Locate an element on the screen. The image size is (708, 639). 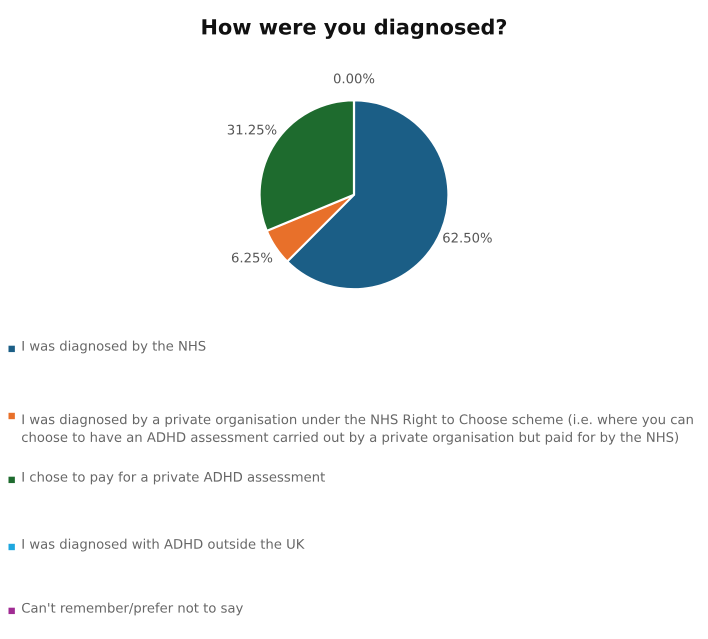
legend-label: Can't remember/prefer not to say is located at coordinates (132, 609).